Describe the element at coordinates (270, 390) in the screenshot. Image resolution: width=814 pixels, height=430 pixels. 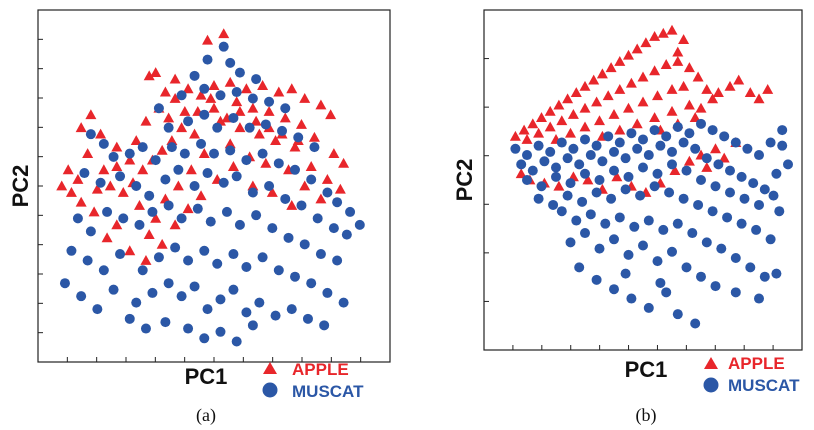
I see `panel-a-legend-muscat-marker` at that location.